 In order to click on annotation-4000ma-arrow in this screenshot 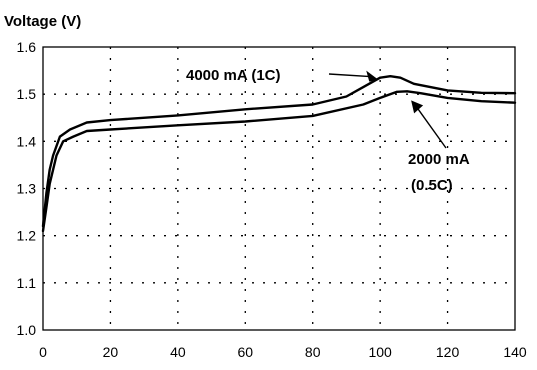, I will do `click(350, 75)`.